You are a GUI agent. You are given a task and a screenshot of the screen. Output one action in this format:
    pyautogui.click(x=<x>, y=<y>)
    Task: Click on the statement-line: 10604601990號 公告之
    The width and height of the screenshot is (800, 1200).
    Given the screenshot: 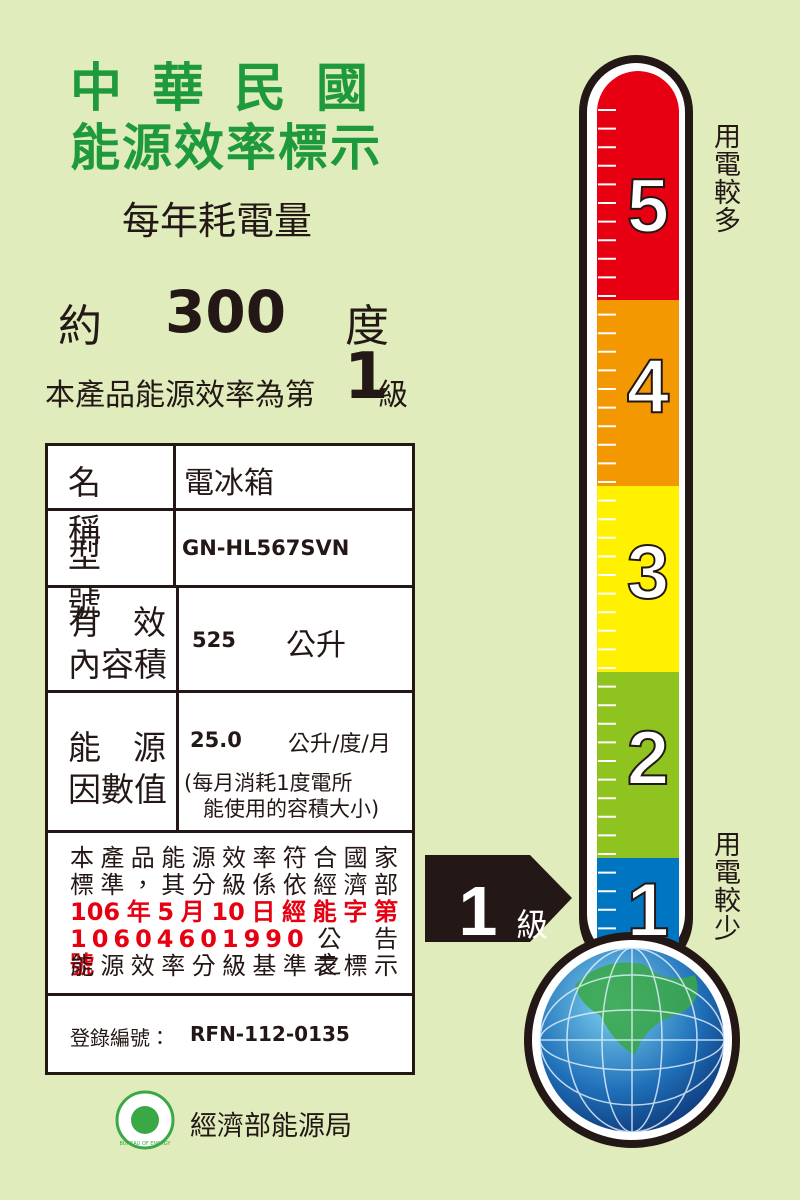 What is the action you would take?
    pyautogui.click(x=234, y=952)
    